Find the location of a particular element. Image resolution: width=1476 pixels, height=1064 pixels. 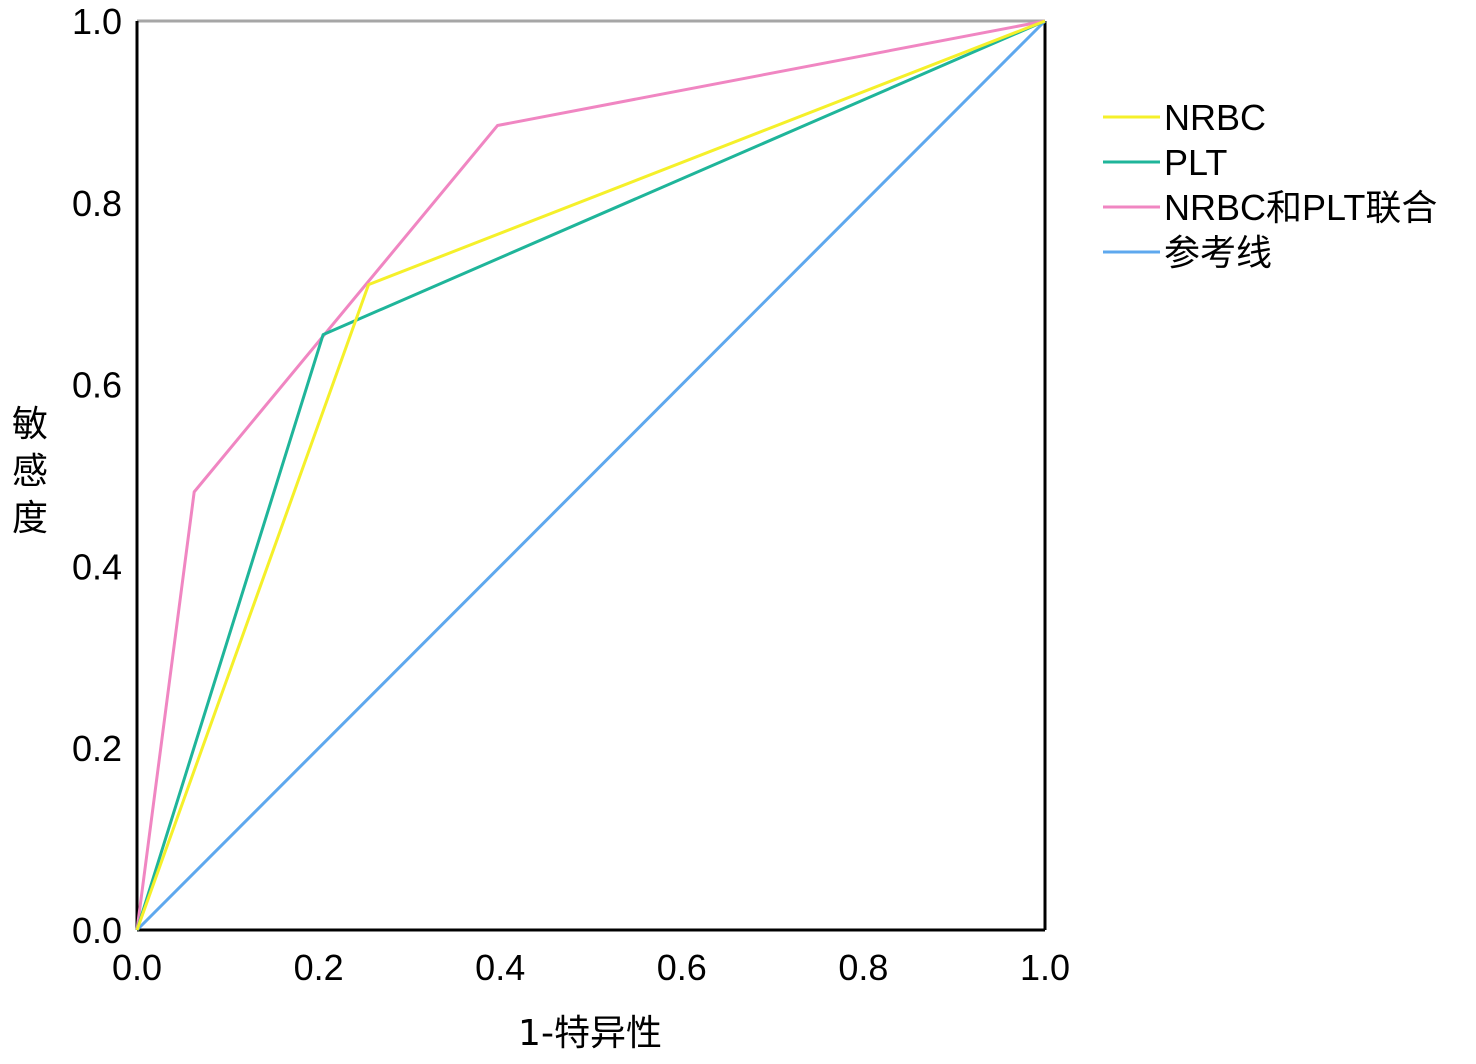

legend-label: 参考线 is located at coordinates (1218, 252).